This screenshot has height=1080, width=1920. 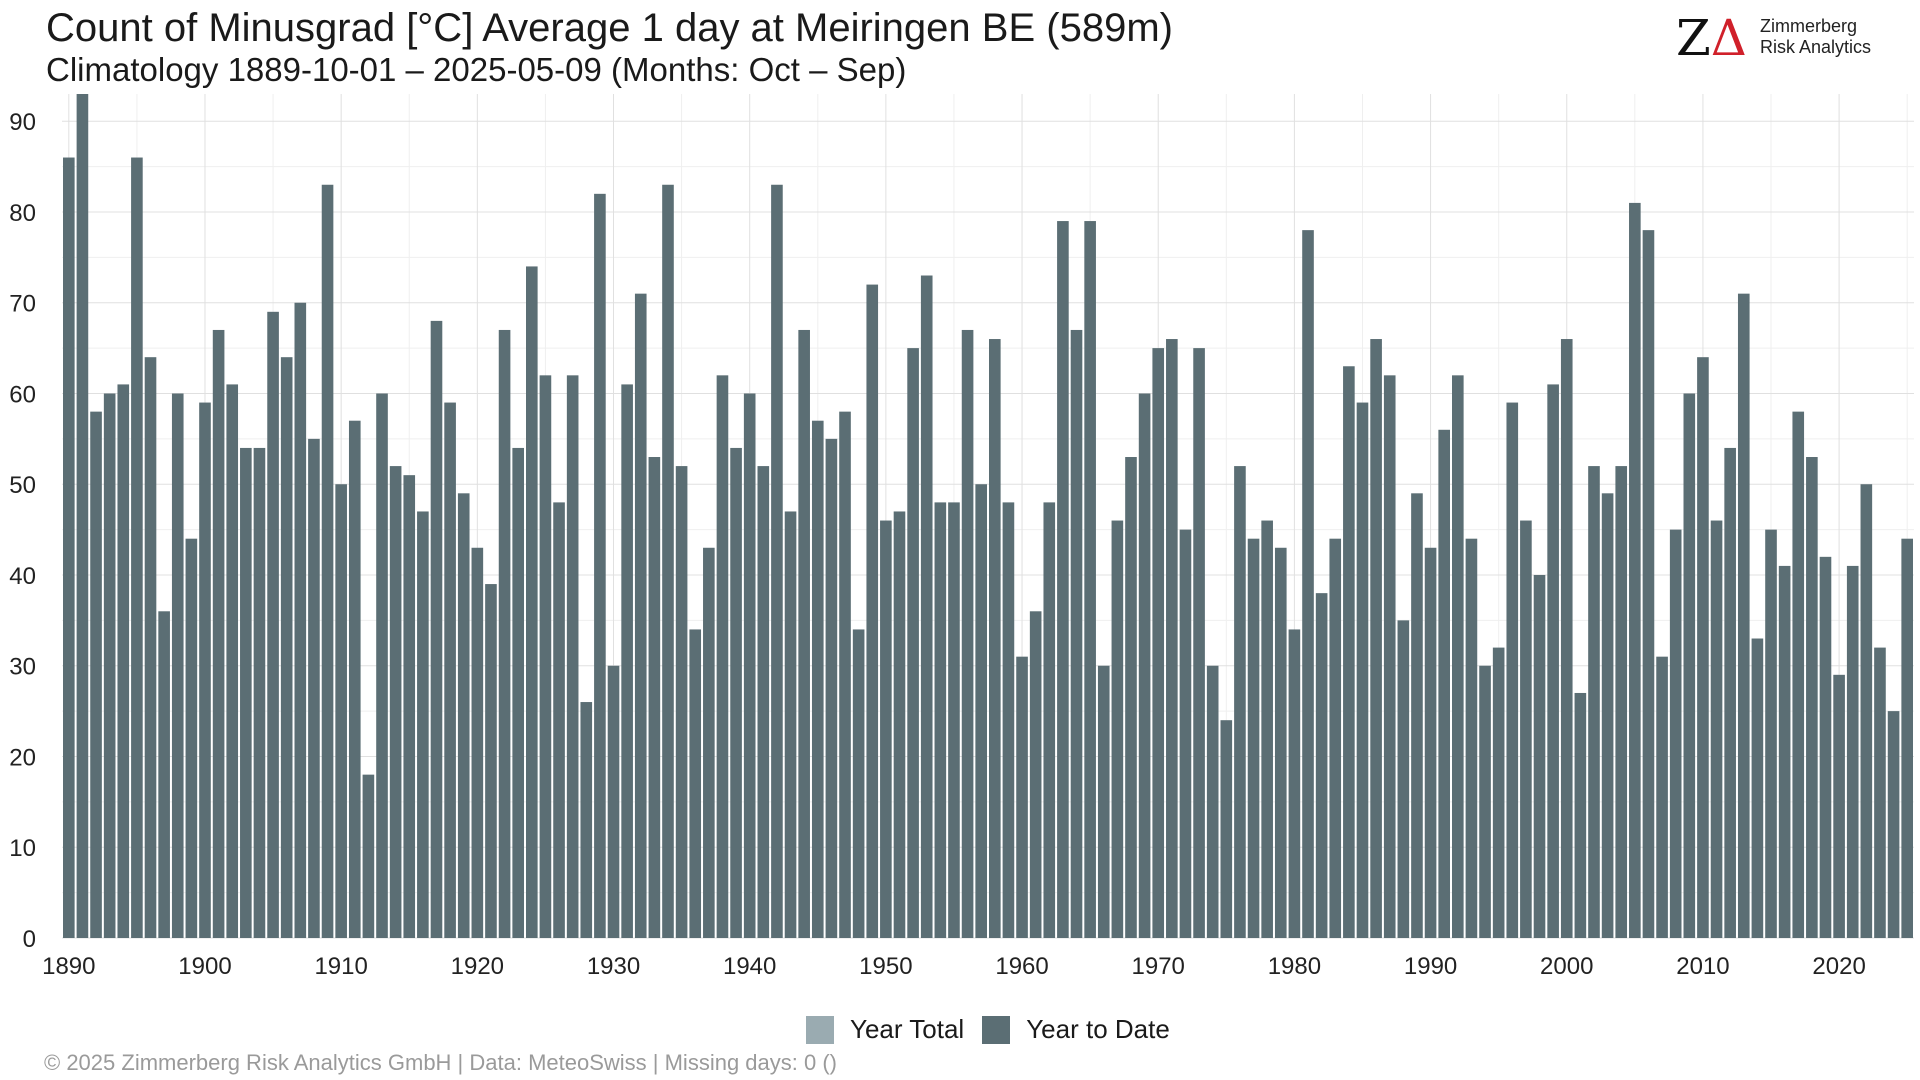 What do you see at coordinates (22, 848) in the screenshot?
I see `y-tick-label: 10` at bounding box center [22, 848].